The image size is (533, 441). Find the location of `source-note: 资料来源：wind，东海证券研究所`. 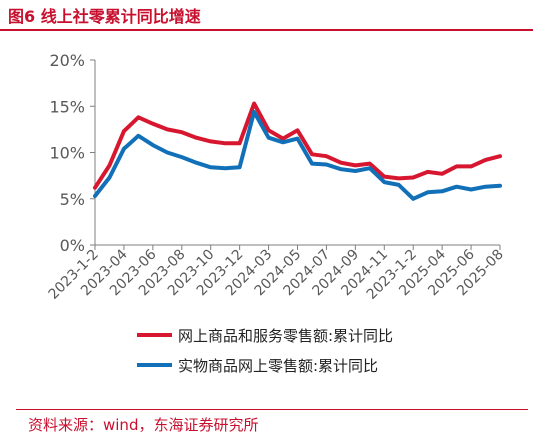

source-note: 资料来源：wind，东海证券研究所 is located at coordinates (143, 425).